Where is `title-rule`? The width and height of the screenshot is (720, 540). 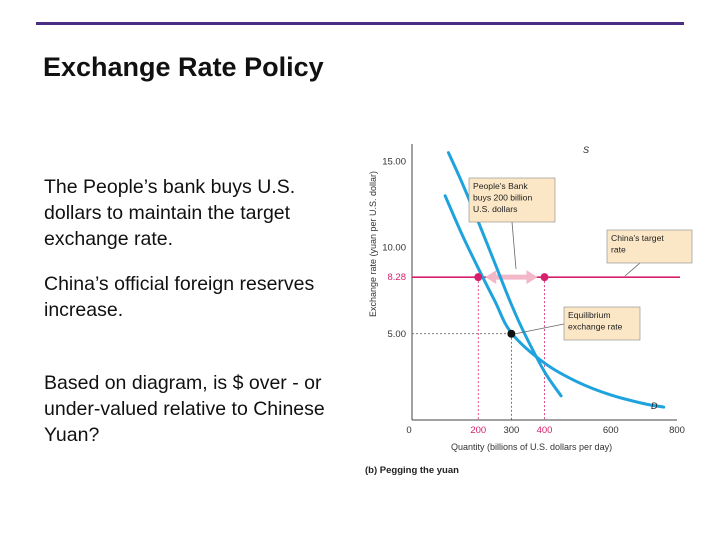 title-rule is located at coordinates (360, 23).